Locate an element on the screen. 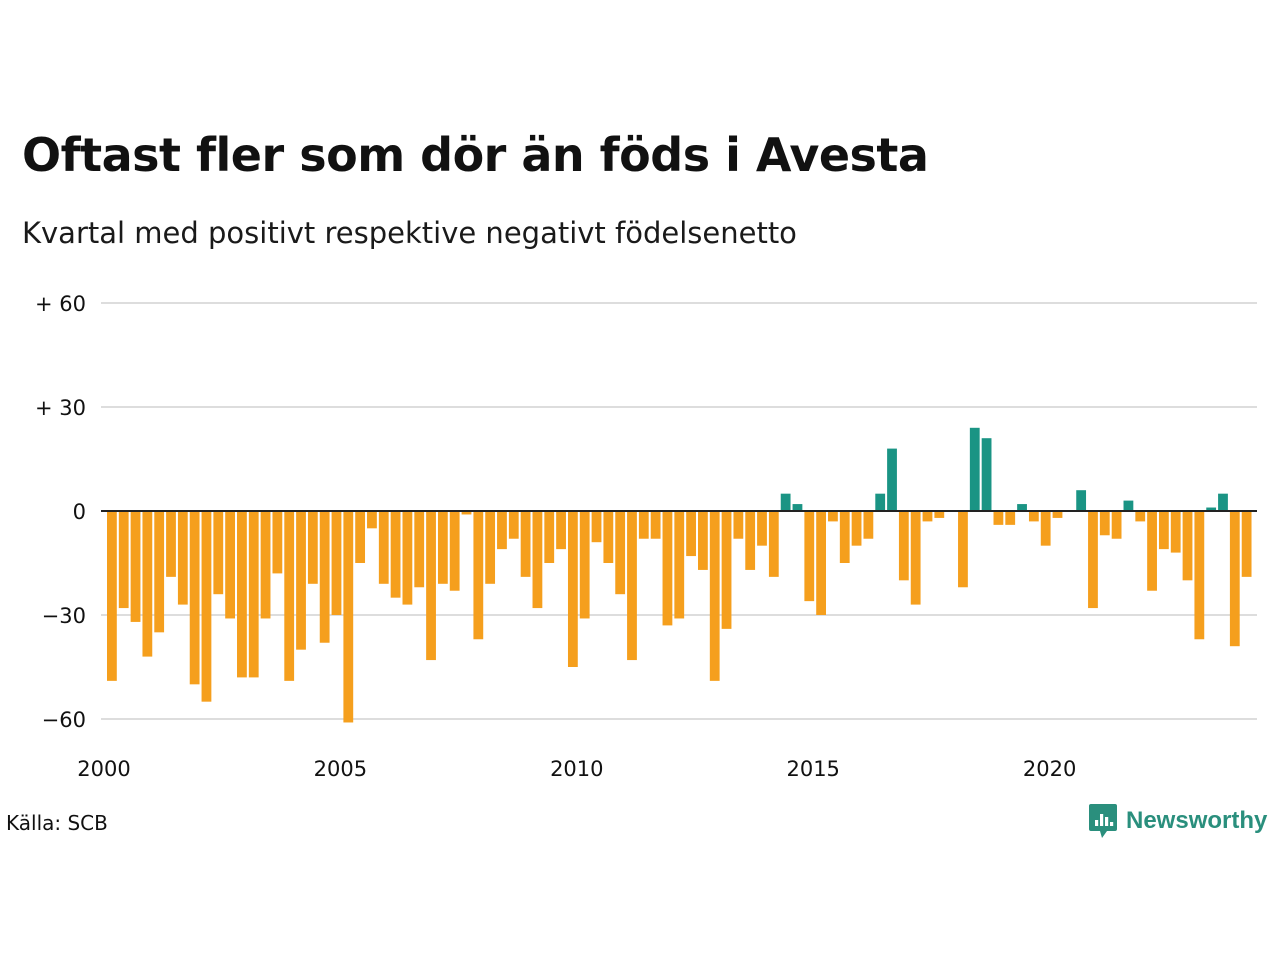  source-note: Källa: SCB is located at coordinates (57, 823).